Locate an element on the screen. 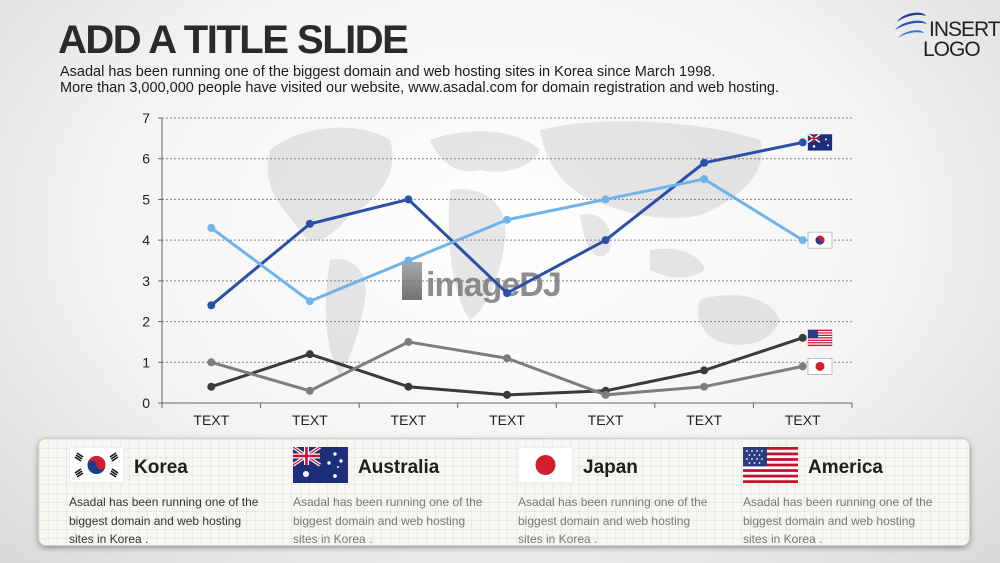 The width and height of the screenshot is (1000, 563). series-flags is located at coordinates (820, 254).